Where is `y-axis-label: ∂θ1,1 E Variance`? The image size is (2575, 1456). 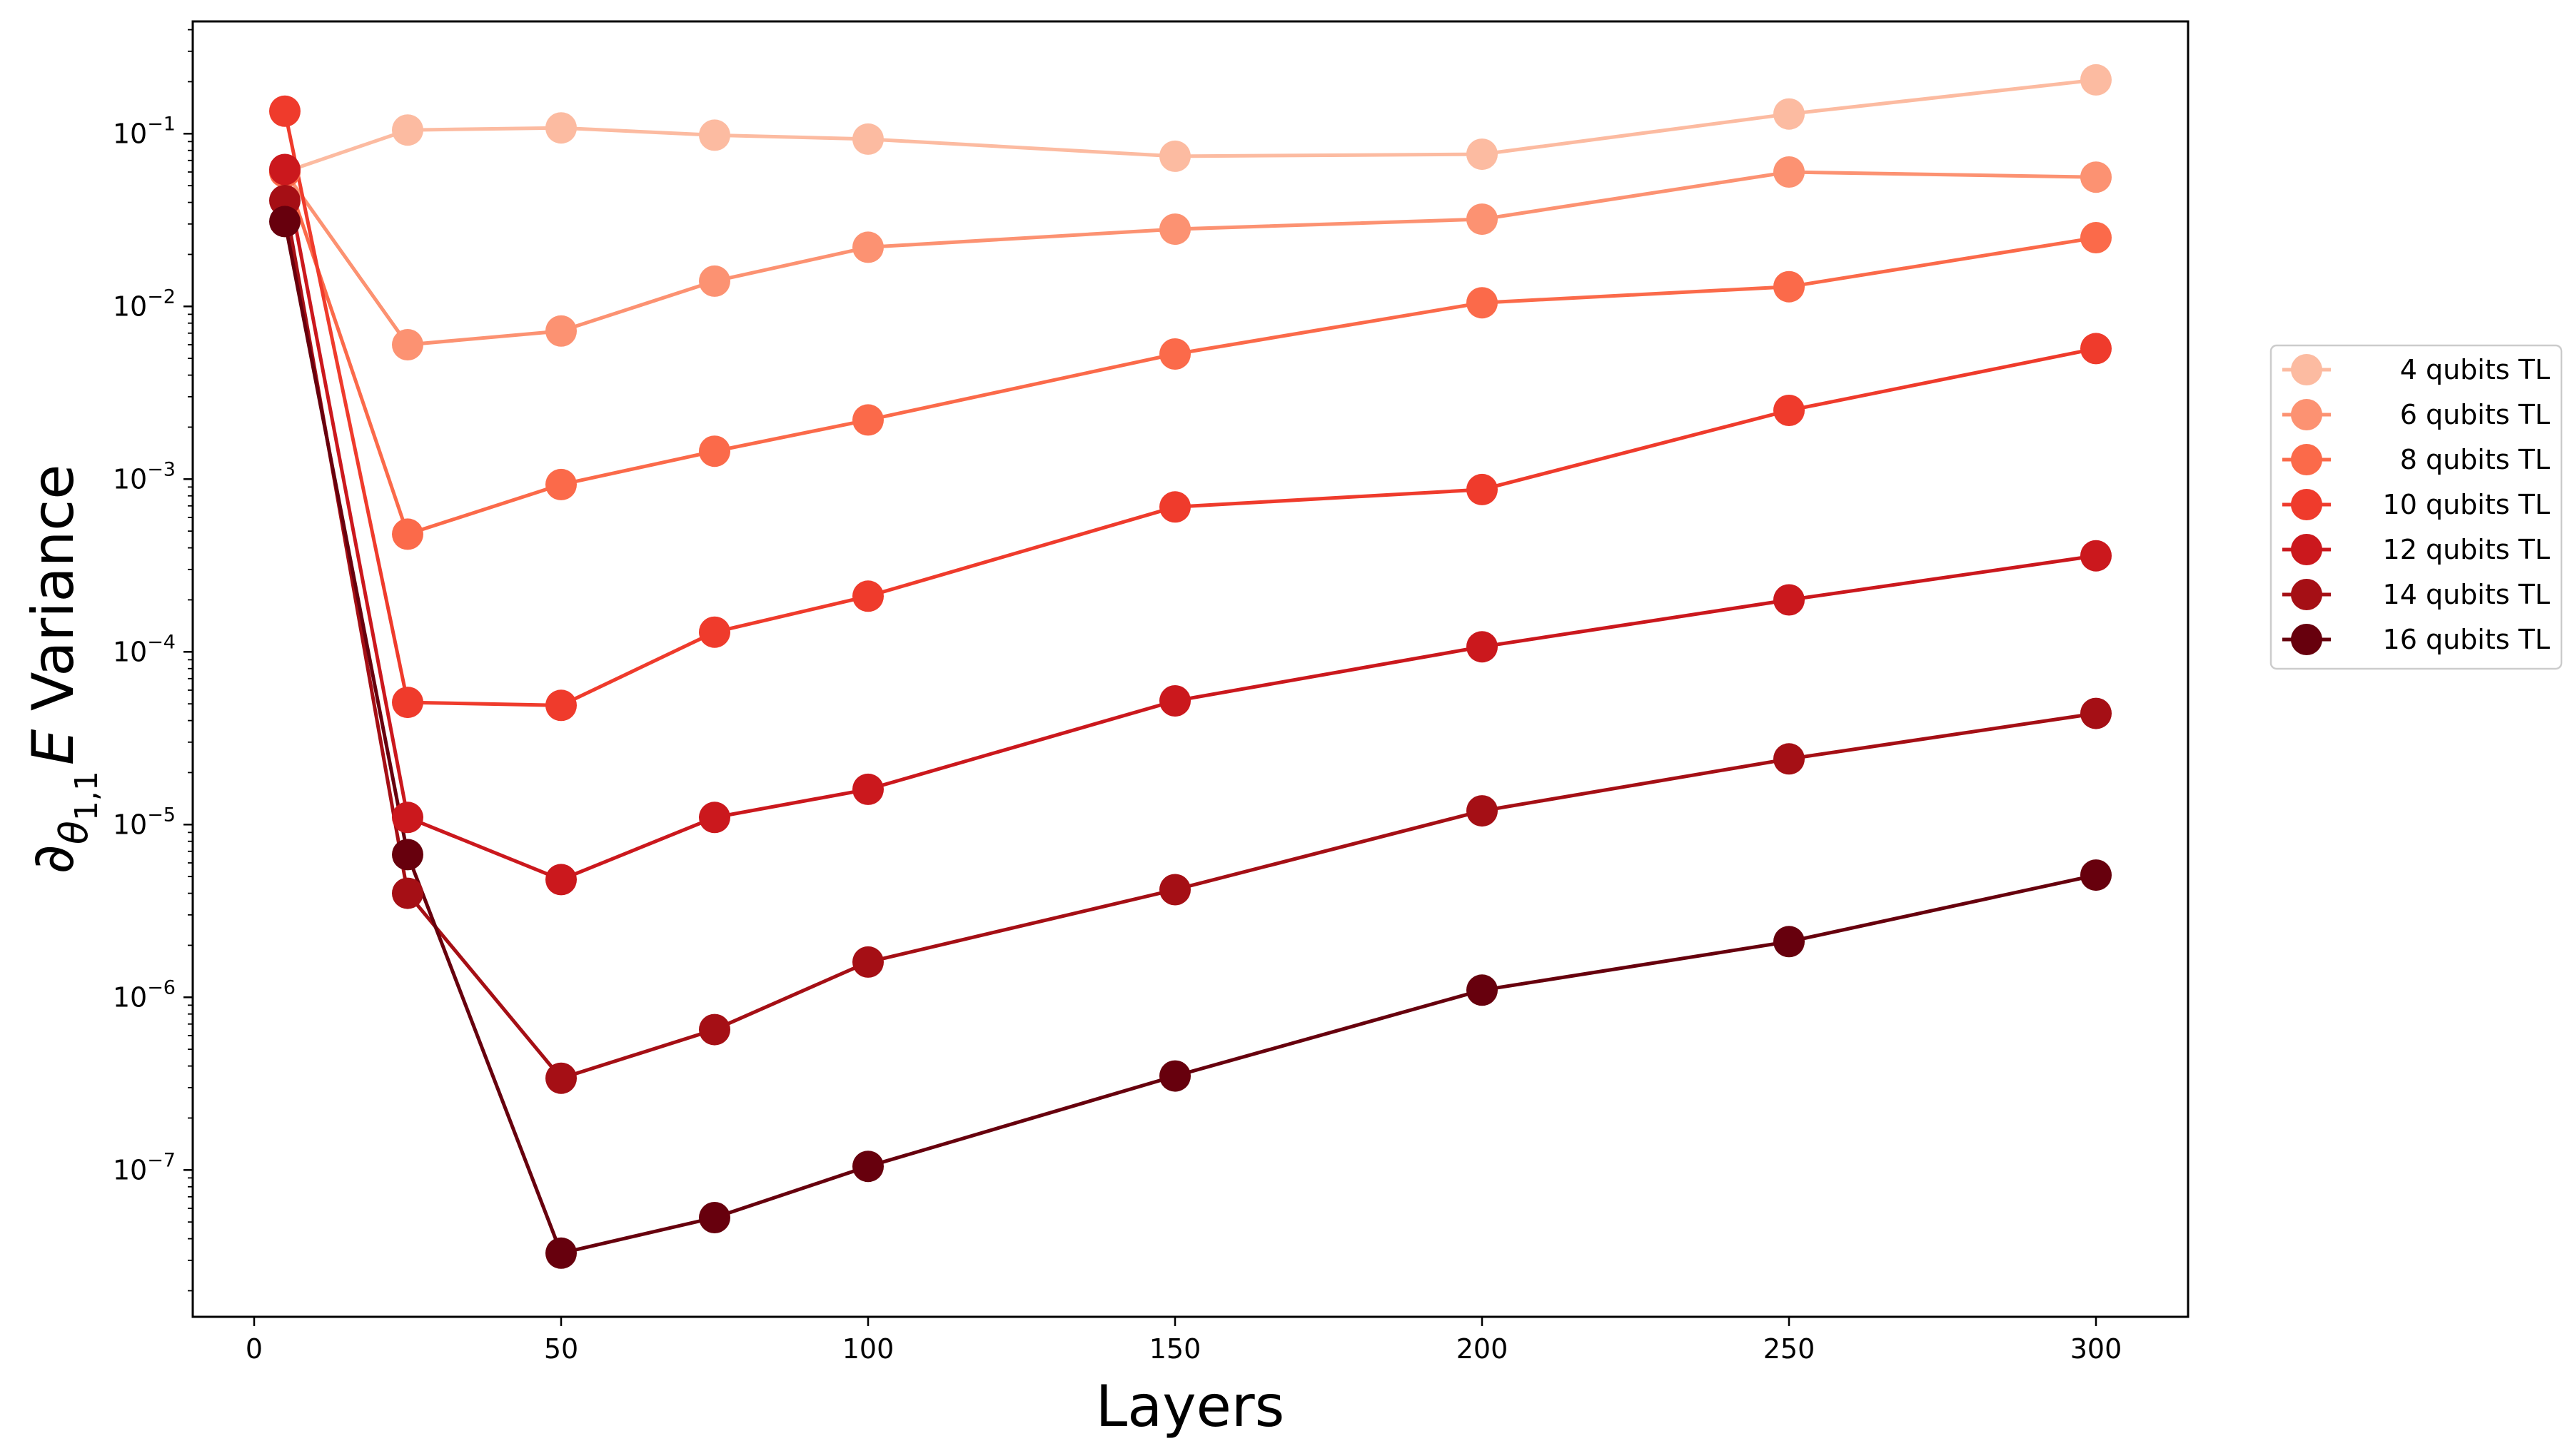
y-axis-label: ∂θ1,1 E Variance is located at coordinates (62, 669).